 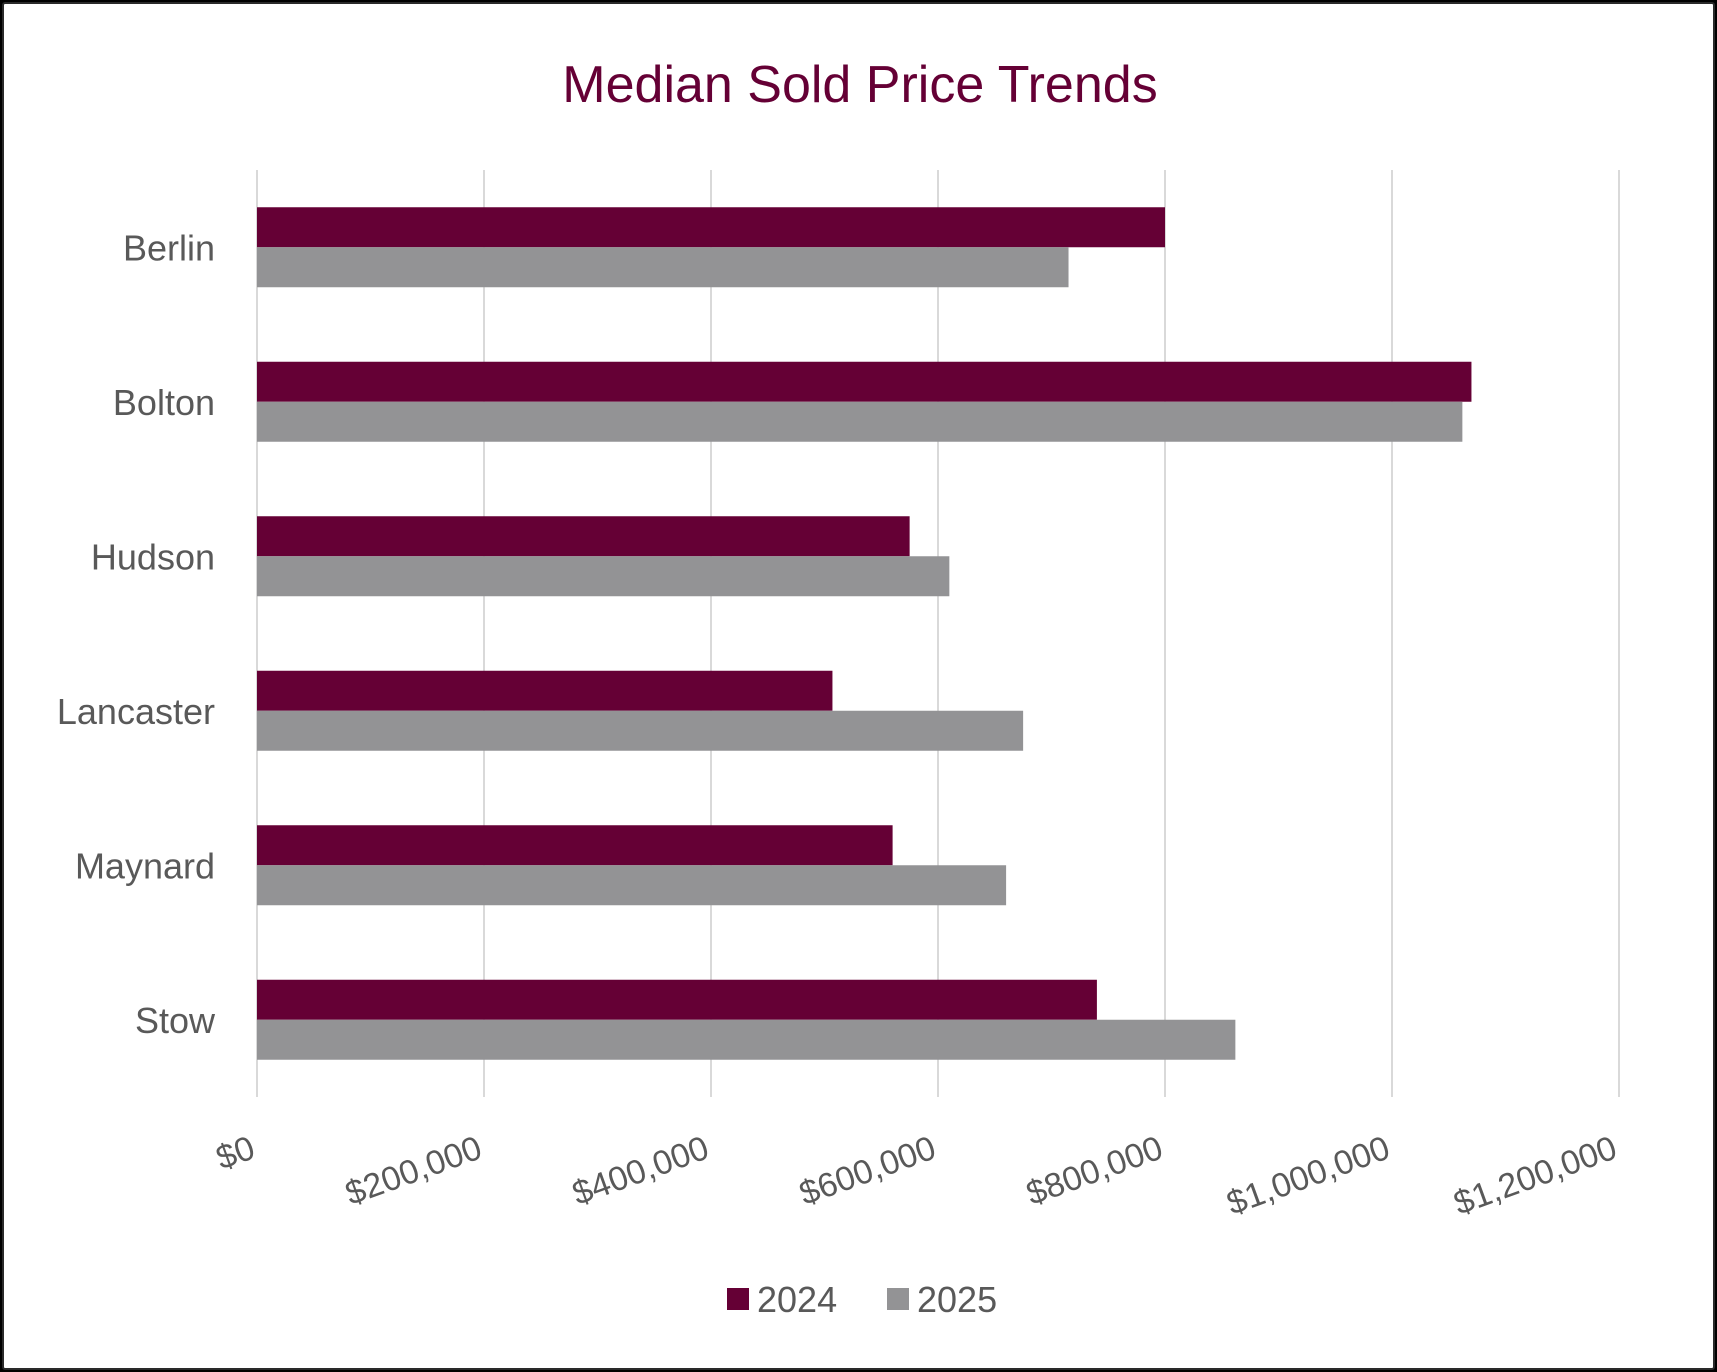 What do you see at coordinates (175, 1020) in the screenshot?
I see `category-label-stow: Stow` at bounding box center [175, 1020].